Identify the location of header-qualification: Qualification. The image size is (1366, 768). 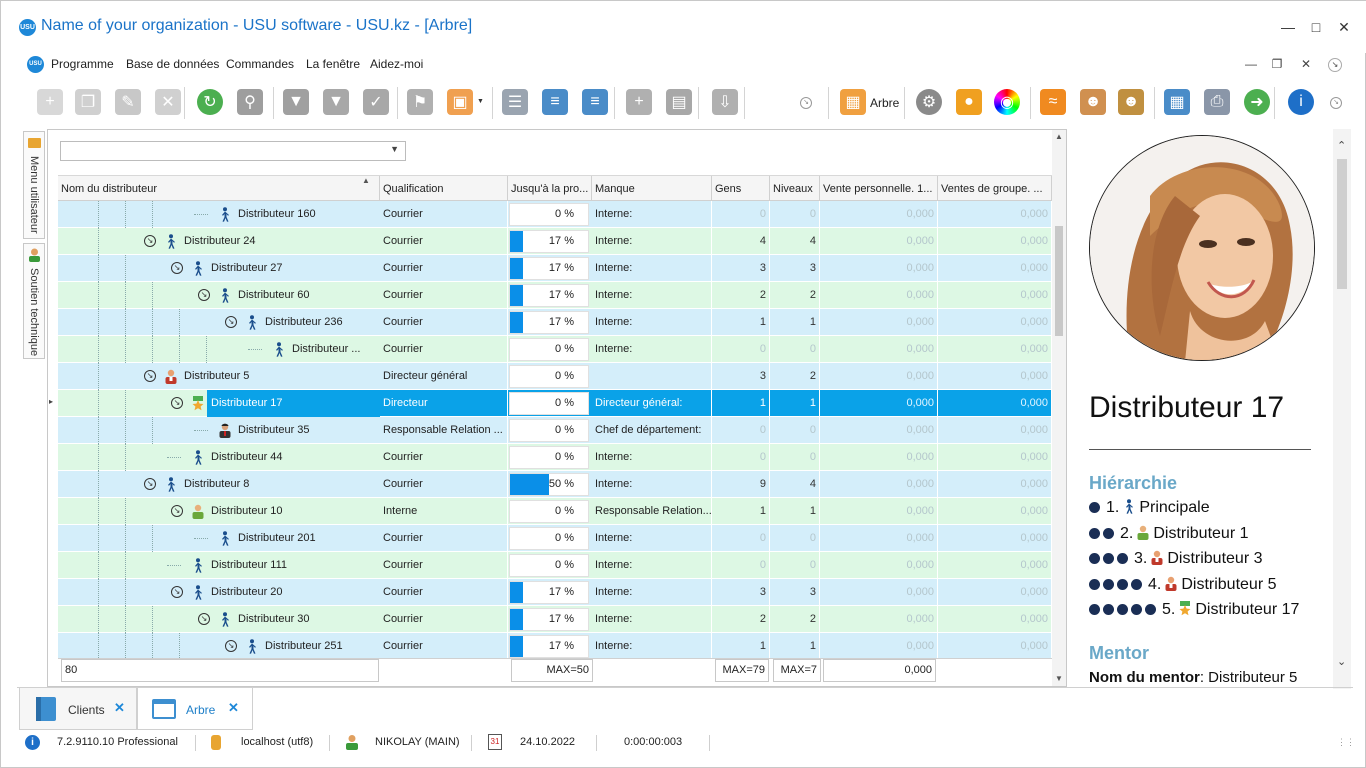
(444, 189).